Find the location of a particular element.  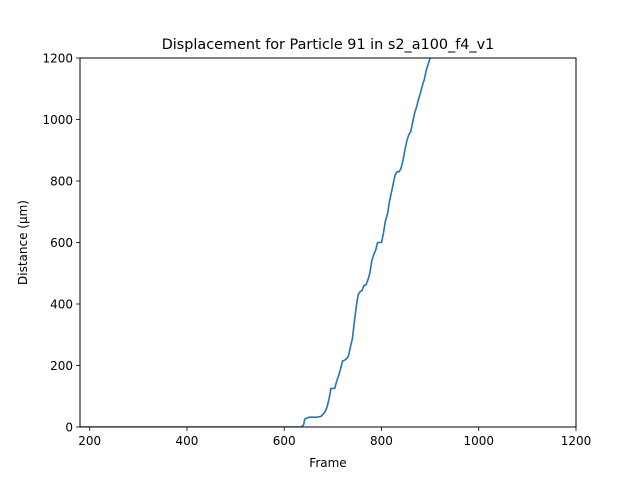

x-tick-label: 200 is located at coordinates (89, 441).